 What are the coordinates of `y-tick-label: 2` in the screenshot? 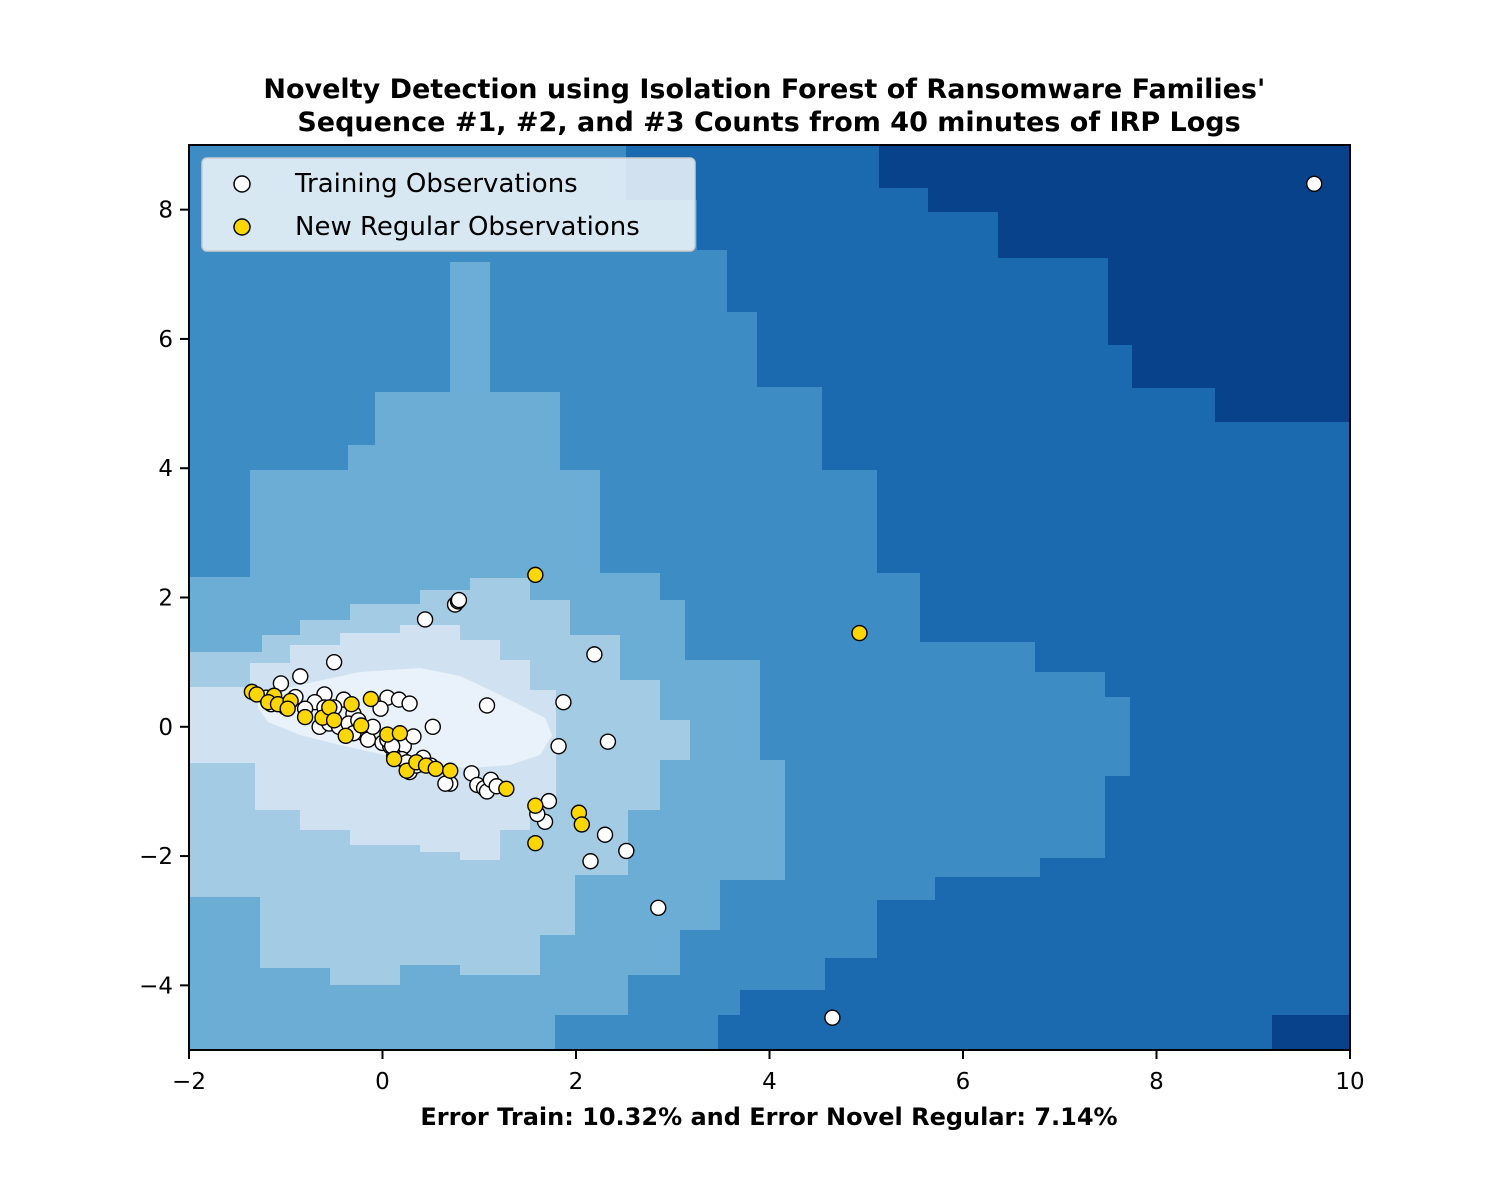 It's located at (165, 599).